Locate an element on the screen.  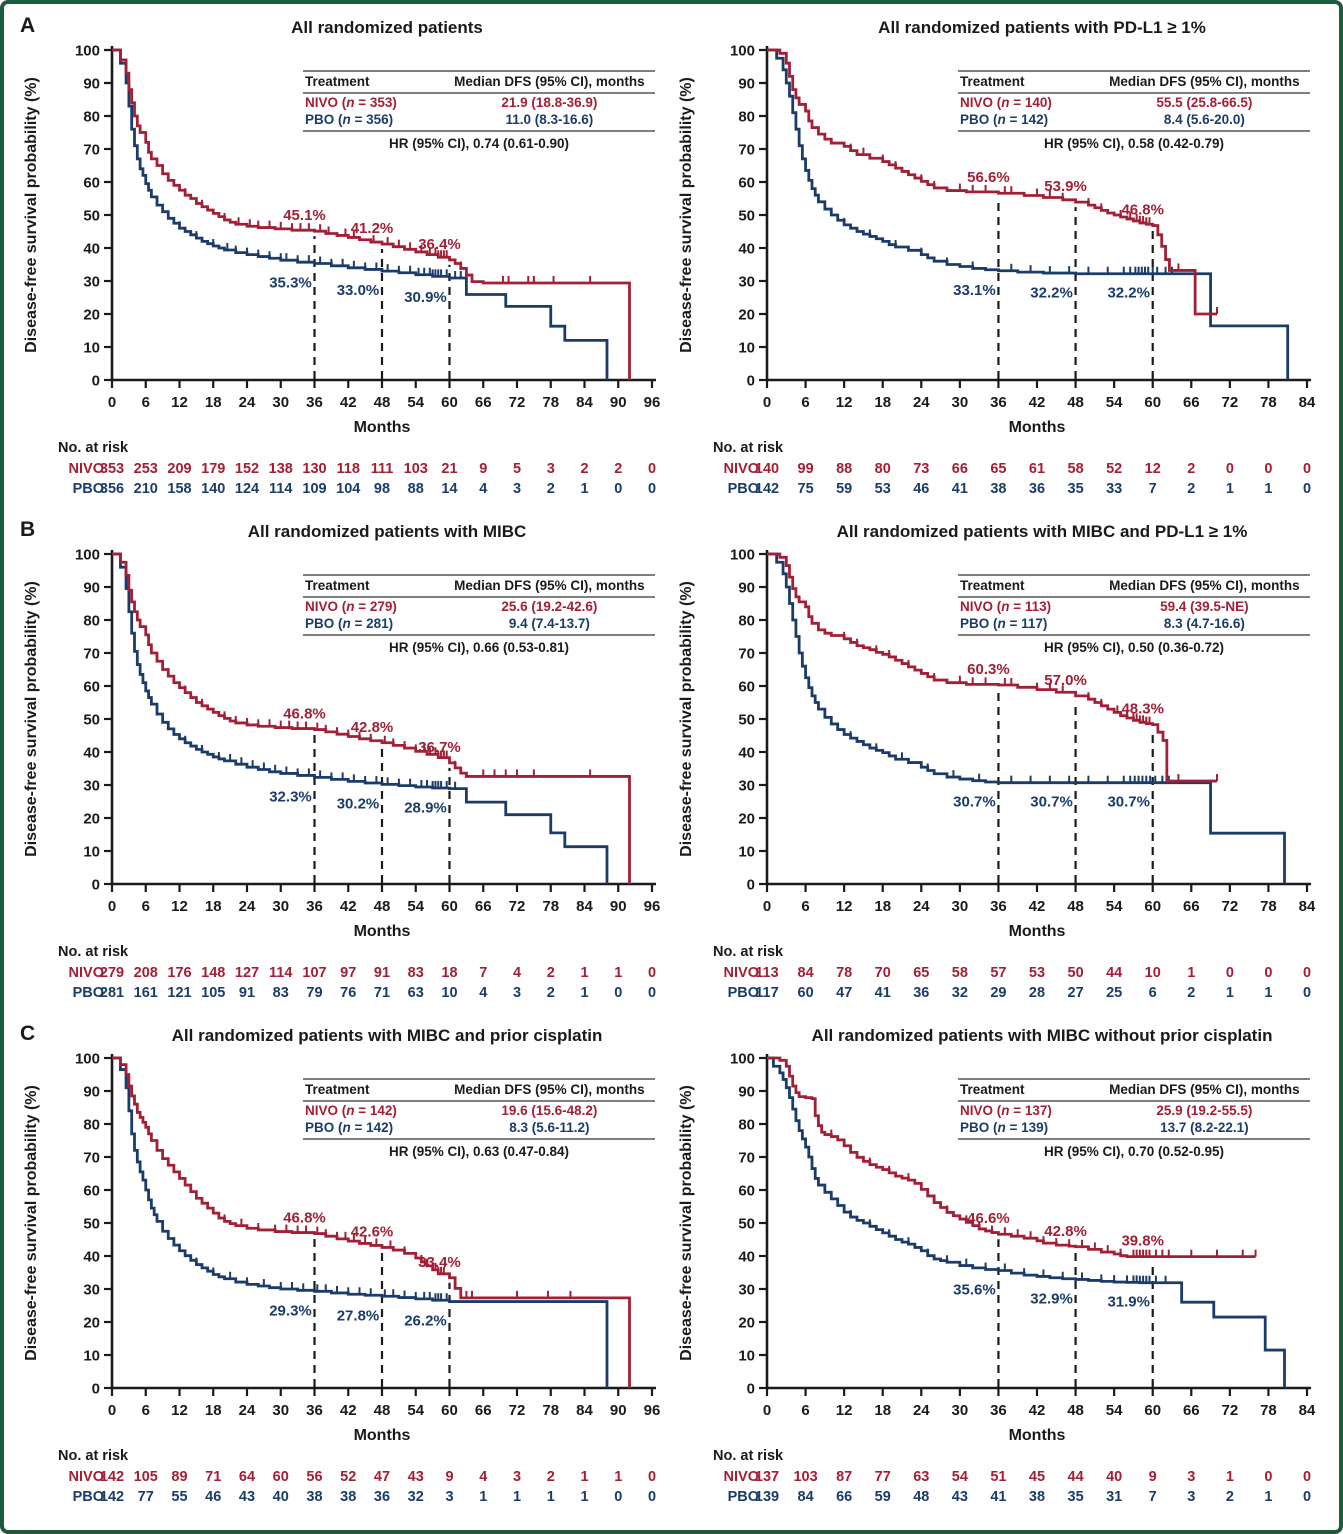
risk-value-pbo: 105 is located at coordinates (213, 993).